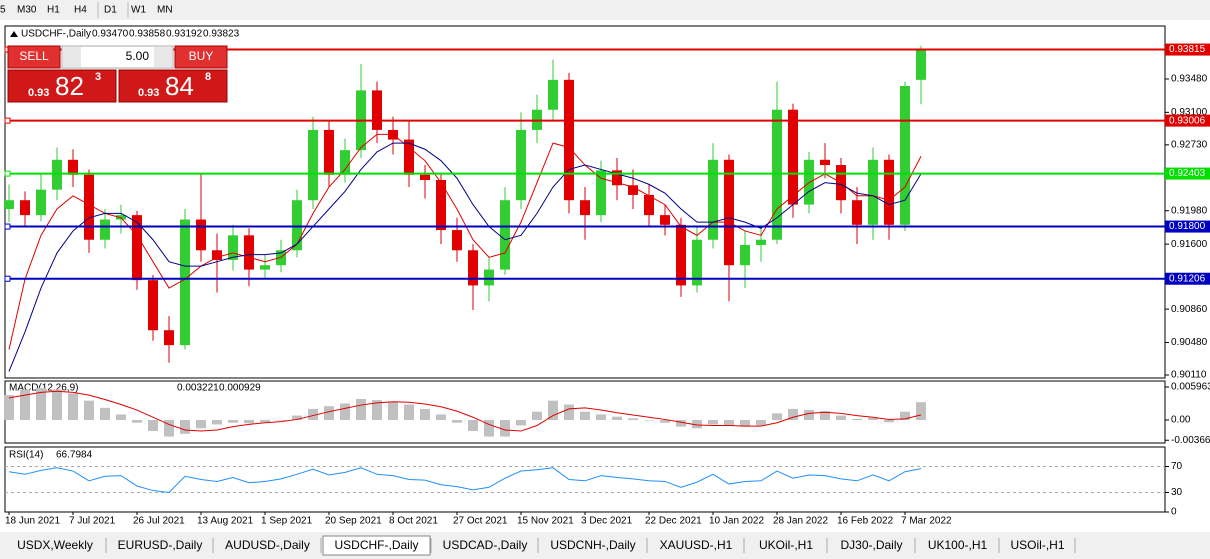 This screenshot has height=559, width=1210. Describe the element at coordinates (80, 10) in the screenshot. I see `timeframe-button: H4` at that location.